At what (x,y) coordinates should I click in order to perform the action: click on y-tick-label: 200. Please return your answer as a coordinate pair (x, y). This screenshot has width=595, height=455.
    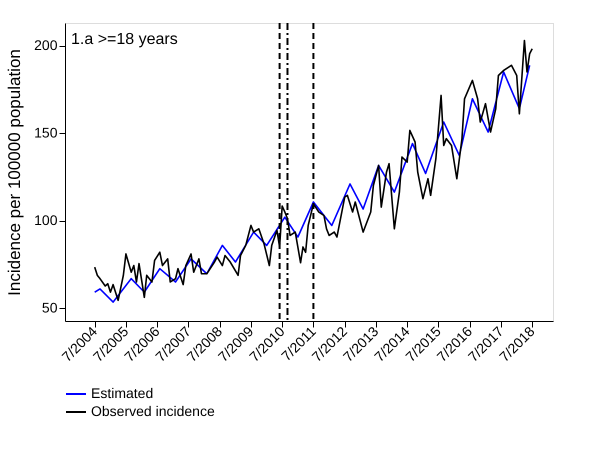
    Looking at the image, I should click on (46, 45).